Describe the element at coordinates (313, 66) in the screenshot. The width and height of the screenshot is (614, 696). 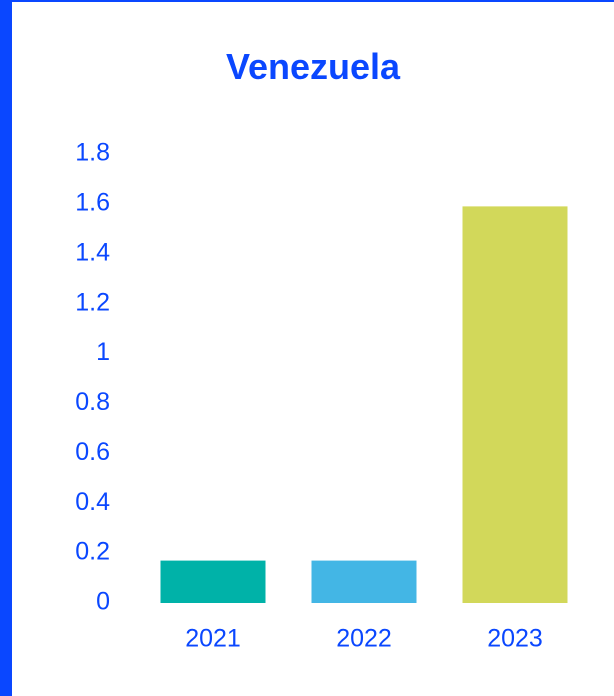
I see `chart-title: Venezuela` at that location.